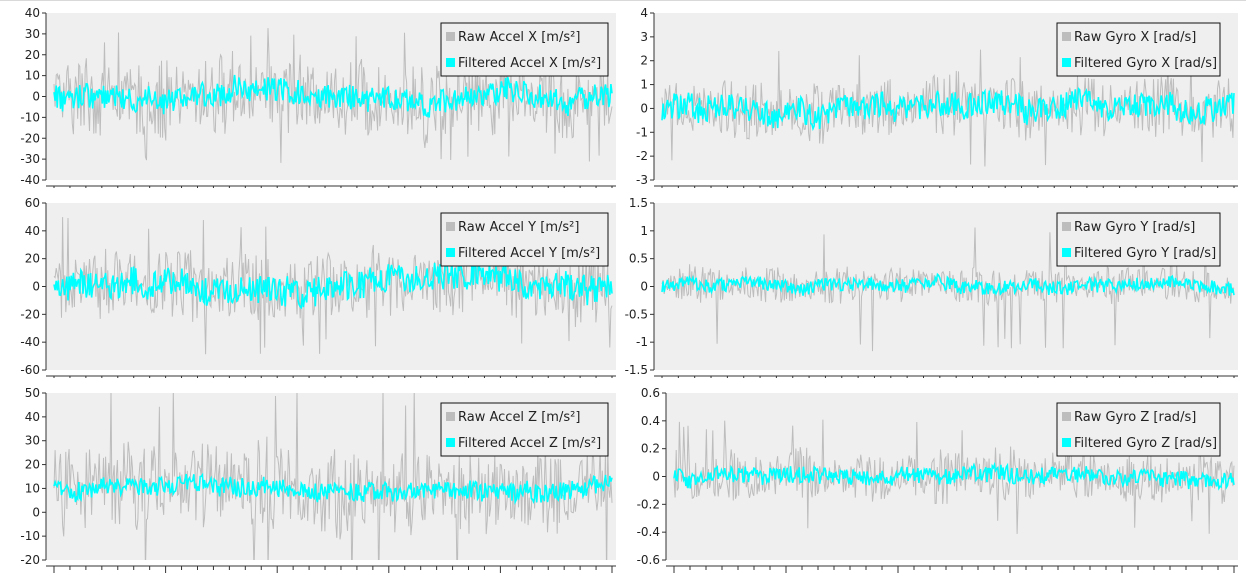  What do you see at coordinates (644, 61) in the screenshot?
I see `y-tick-label: 2` at bounding box center [644, 61].